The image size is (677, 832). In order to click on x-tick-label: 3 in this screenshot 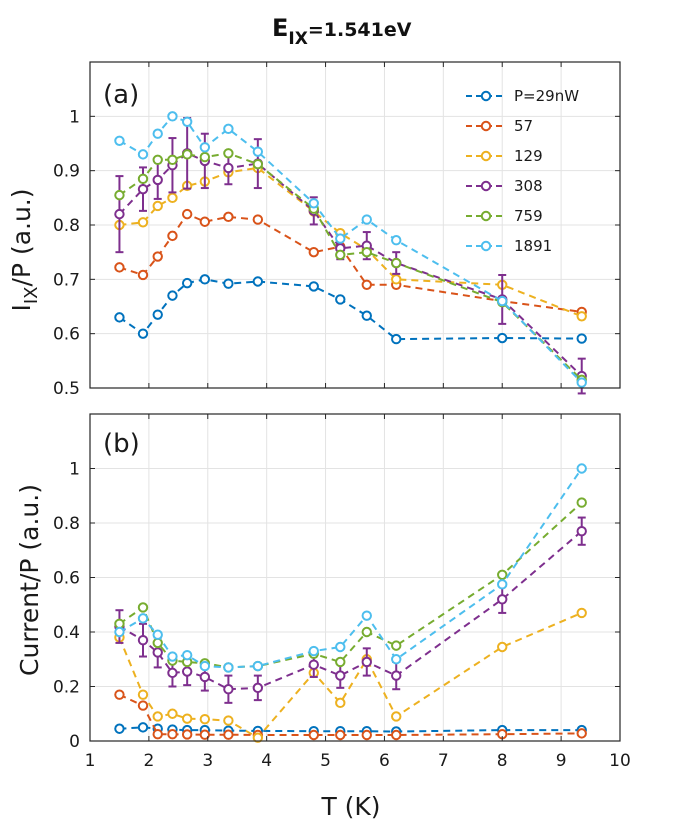, I will do `click(207, 761)`.